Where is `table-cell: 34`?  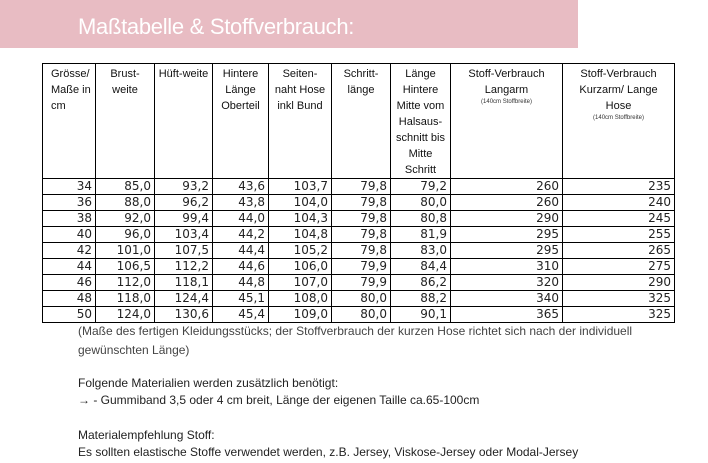
table-cell: 34 is located at coordinates (69, 186).